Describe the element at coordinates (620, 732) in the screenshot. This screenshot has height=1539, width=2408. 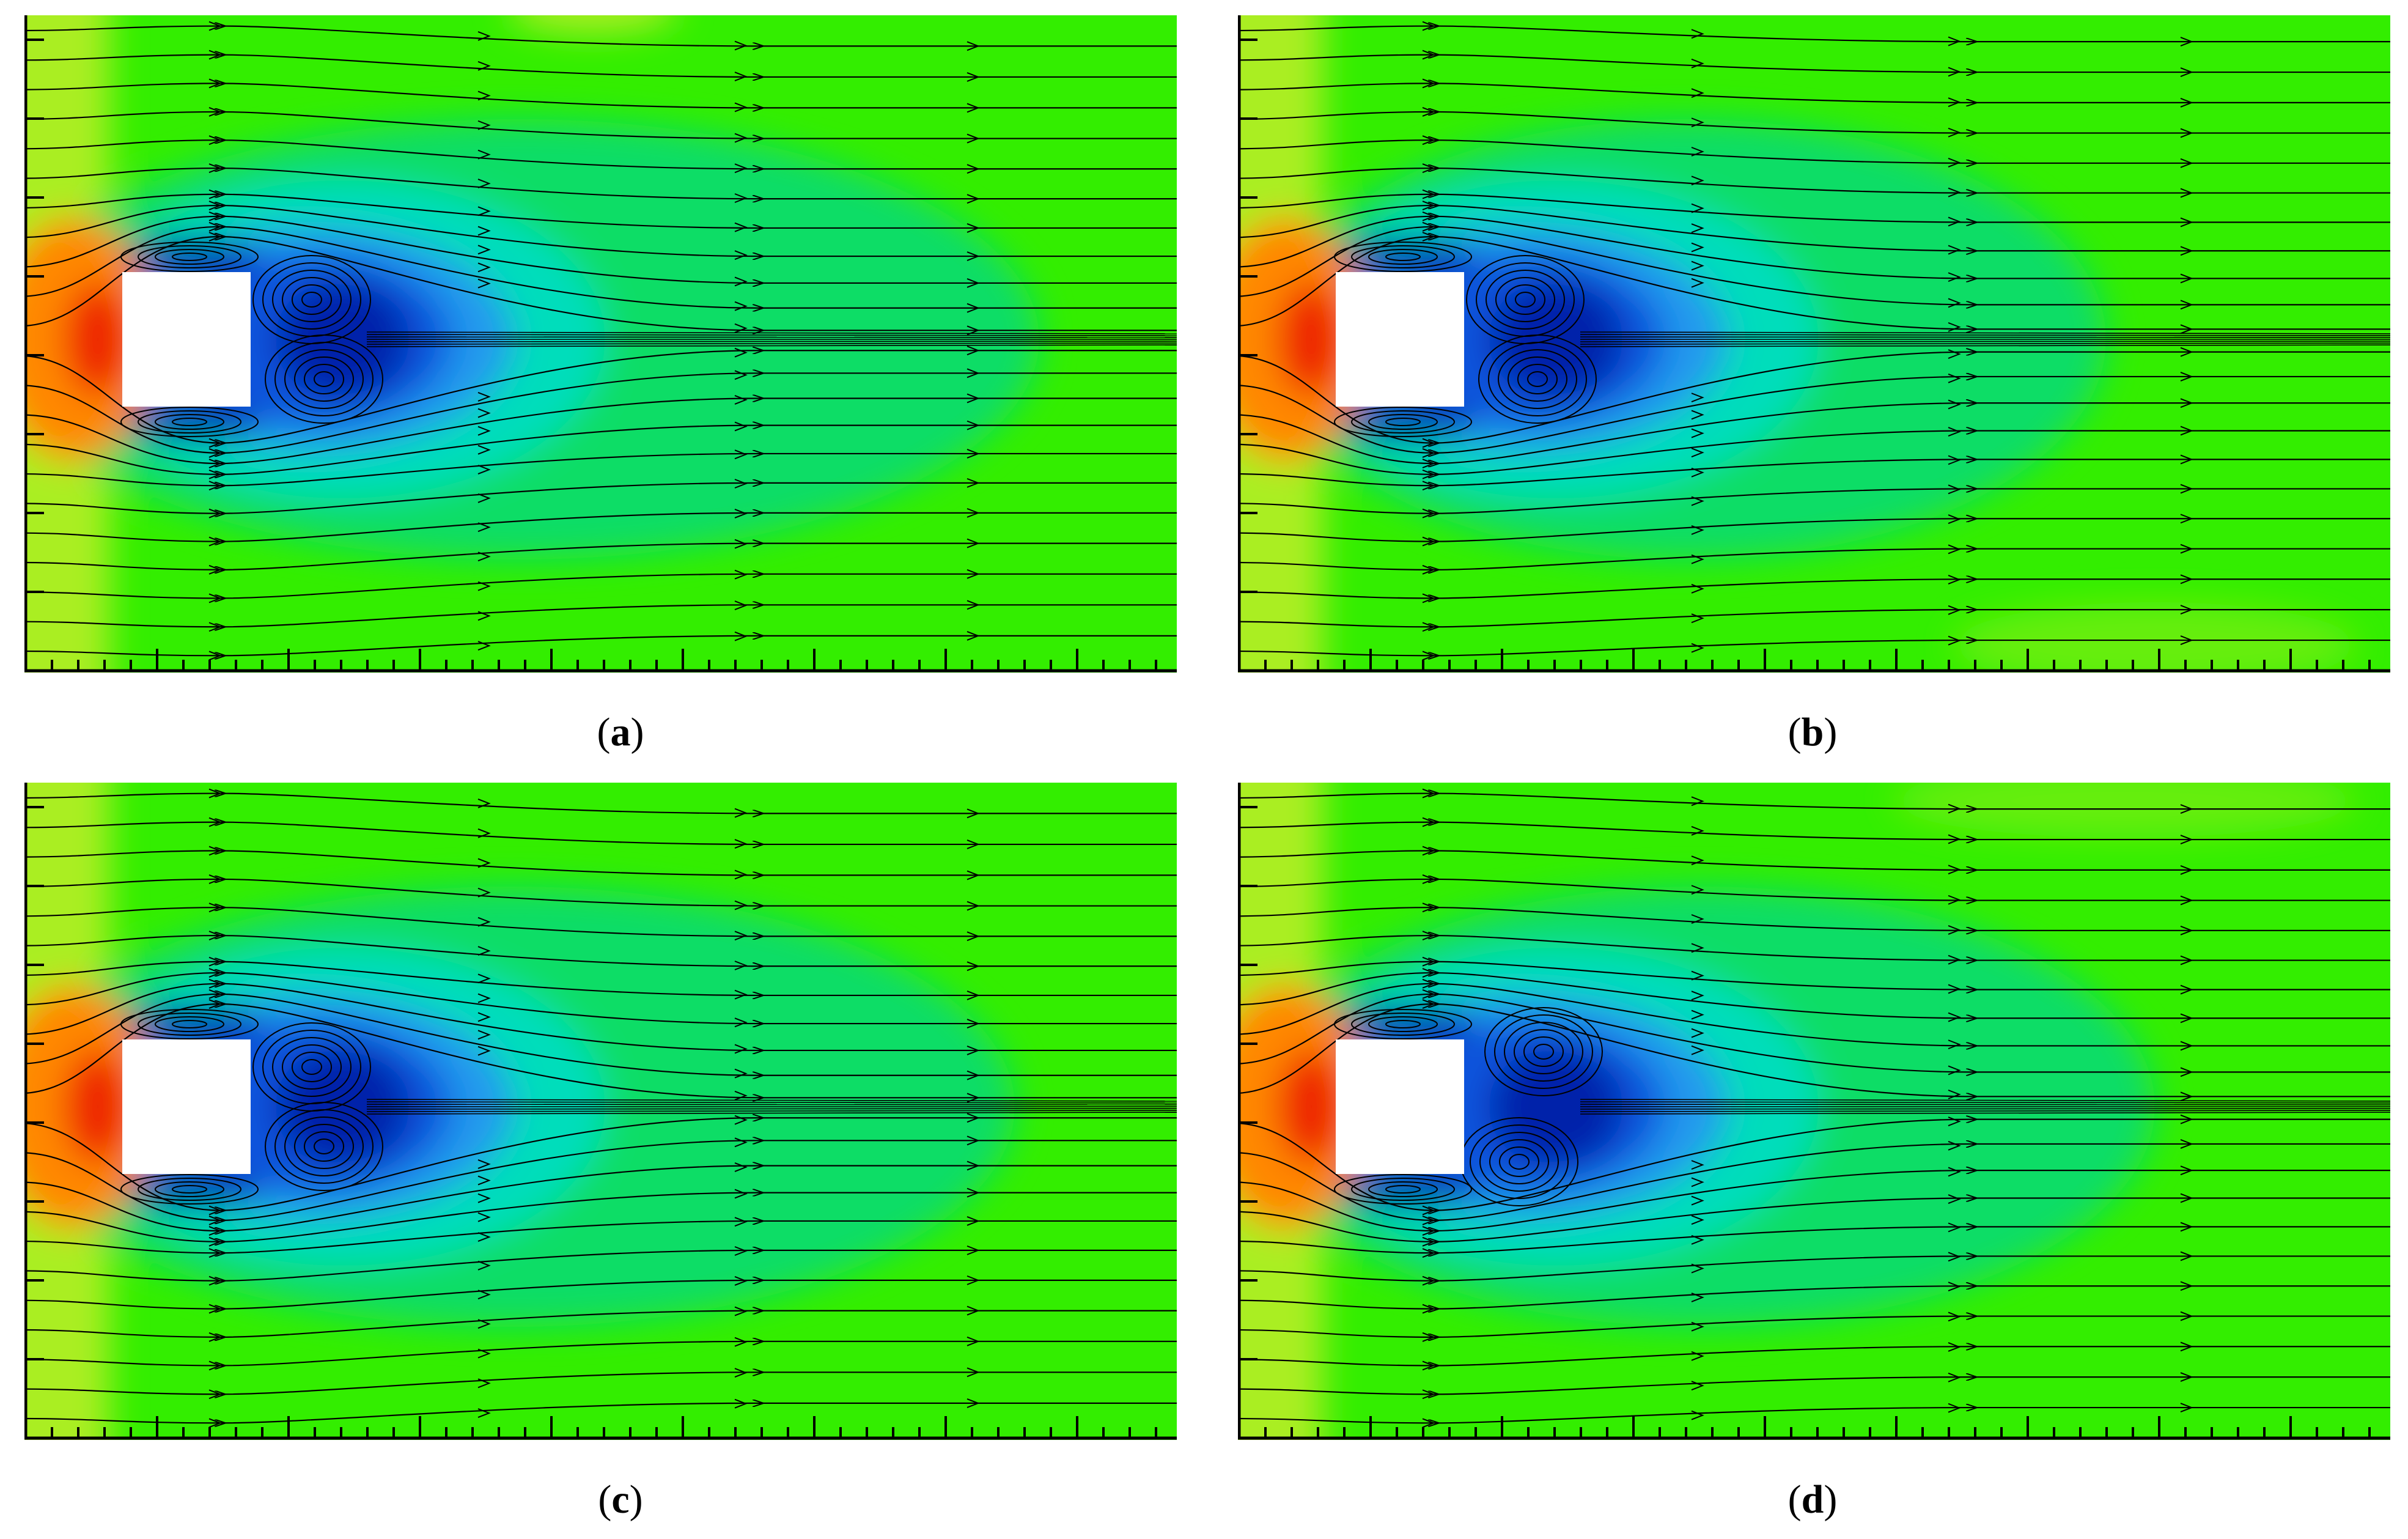
I see `caption-a: (a)` at that location.